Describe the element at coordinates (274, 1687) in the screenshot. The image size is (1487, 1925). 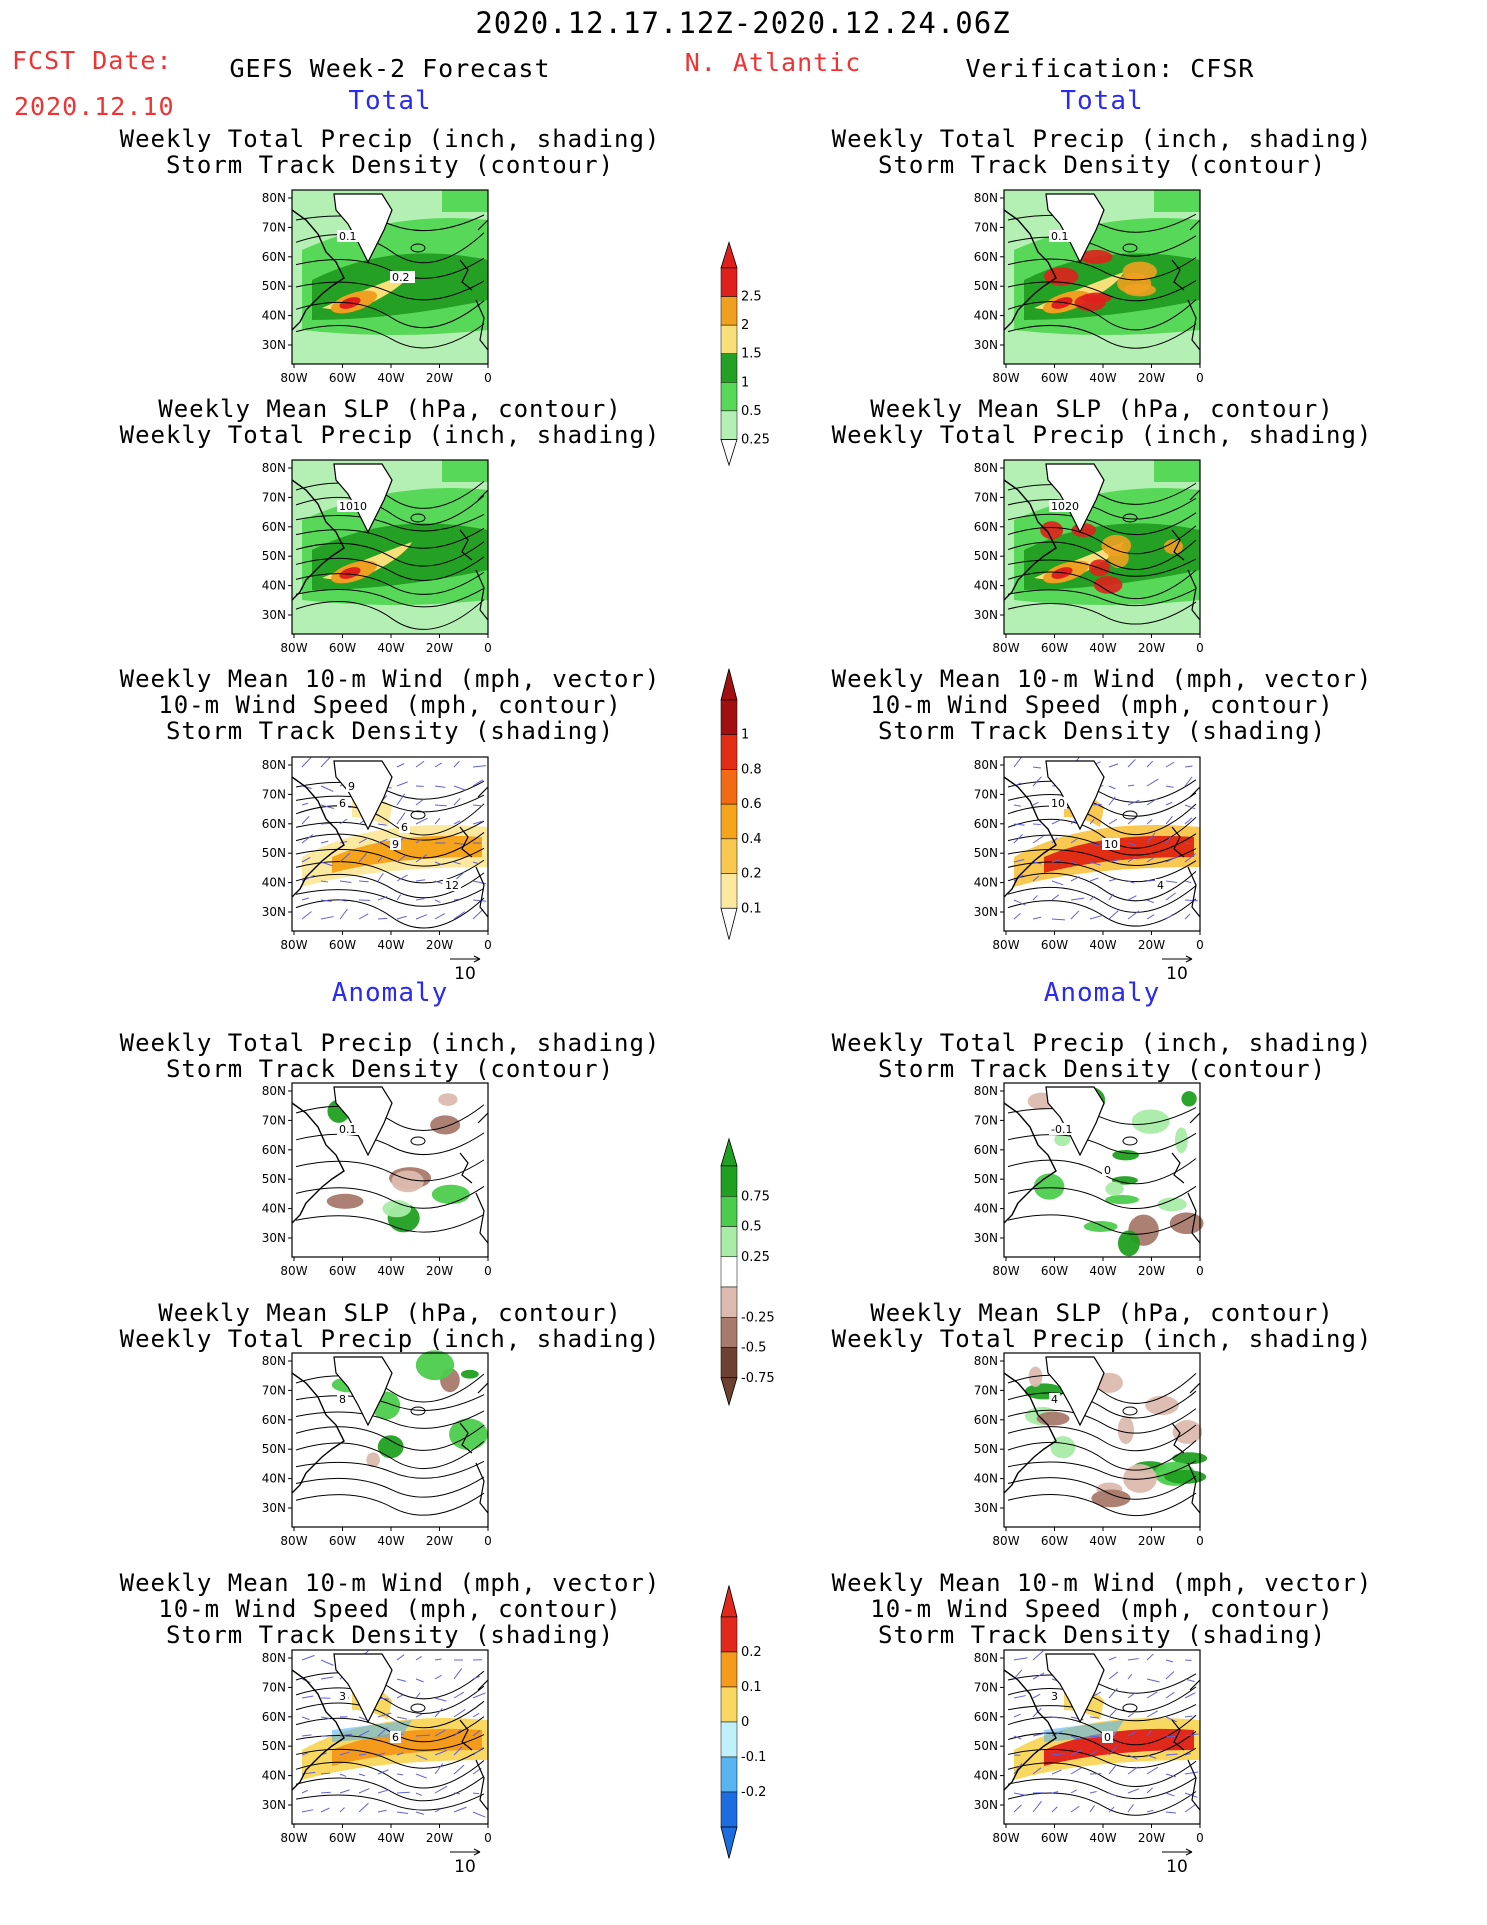
I see `lat-tick-label: 70N` at that location.